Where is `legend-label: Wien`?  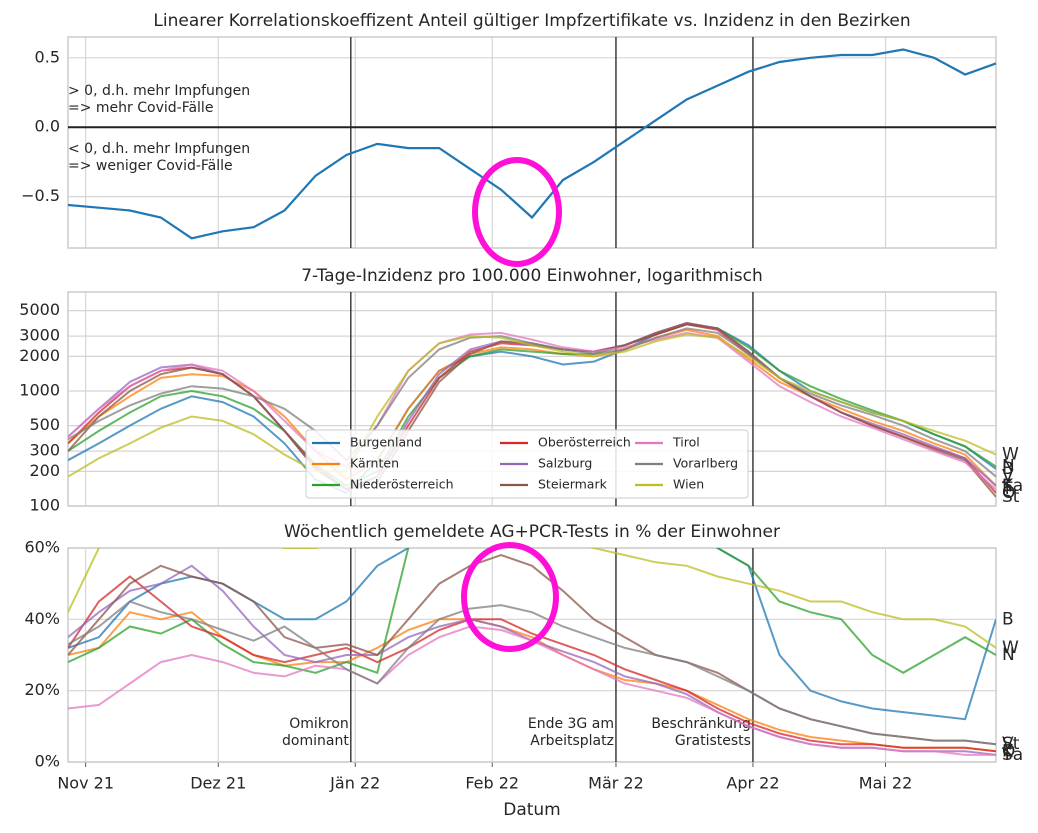 legend-label: Wien is located at coordinates (688, 484).